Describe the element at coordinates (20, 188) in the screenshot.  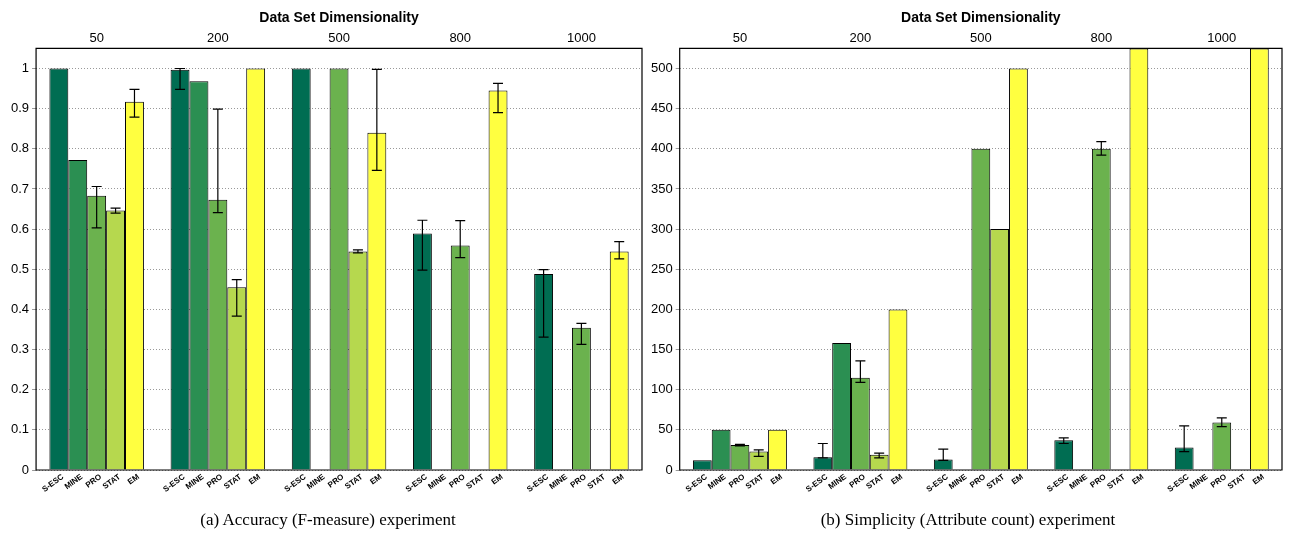
I see `y-tick-label: 0.7` at that location.